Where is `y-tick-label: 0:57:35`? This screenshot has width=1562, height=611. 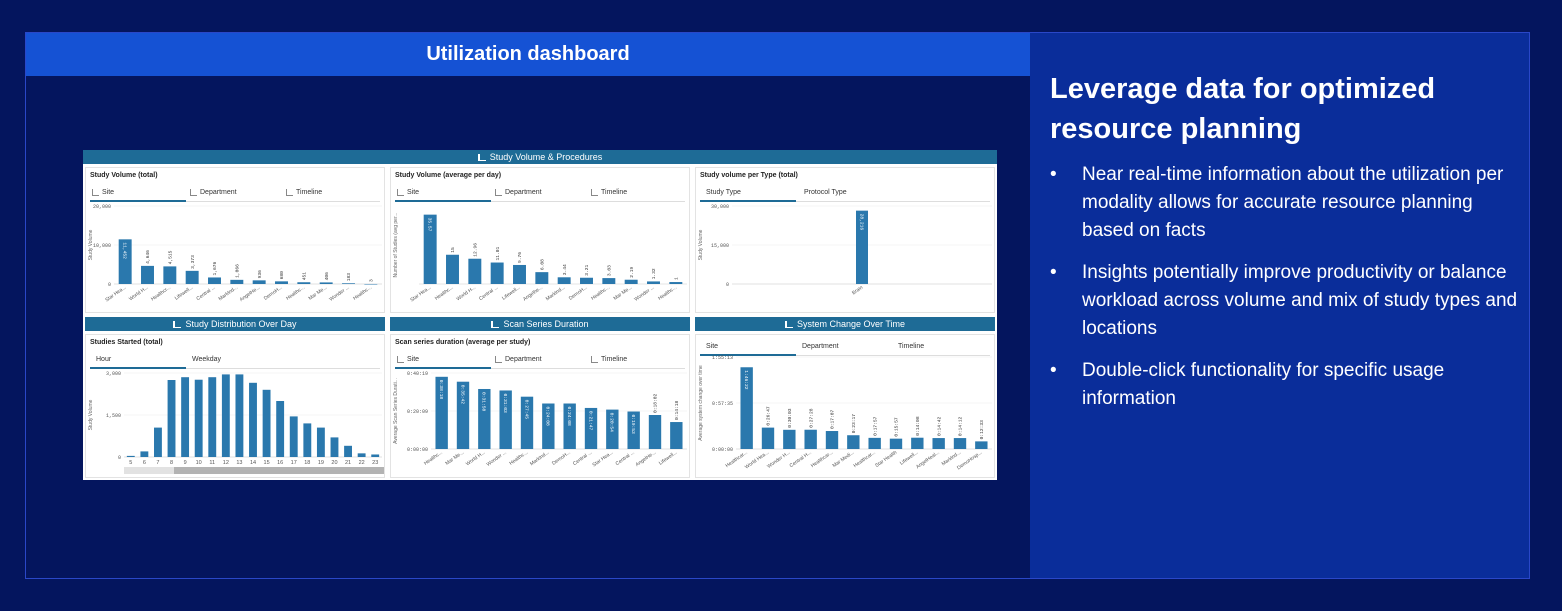 y-tick-label: 0:57:35 is located at coordinates (722, 404).